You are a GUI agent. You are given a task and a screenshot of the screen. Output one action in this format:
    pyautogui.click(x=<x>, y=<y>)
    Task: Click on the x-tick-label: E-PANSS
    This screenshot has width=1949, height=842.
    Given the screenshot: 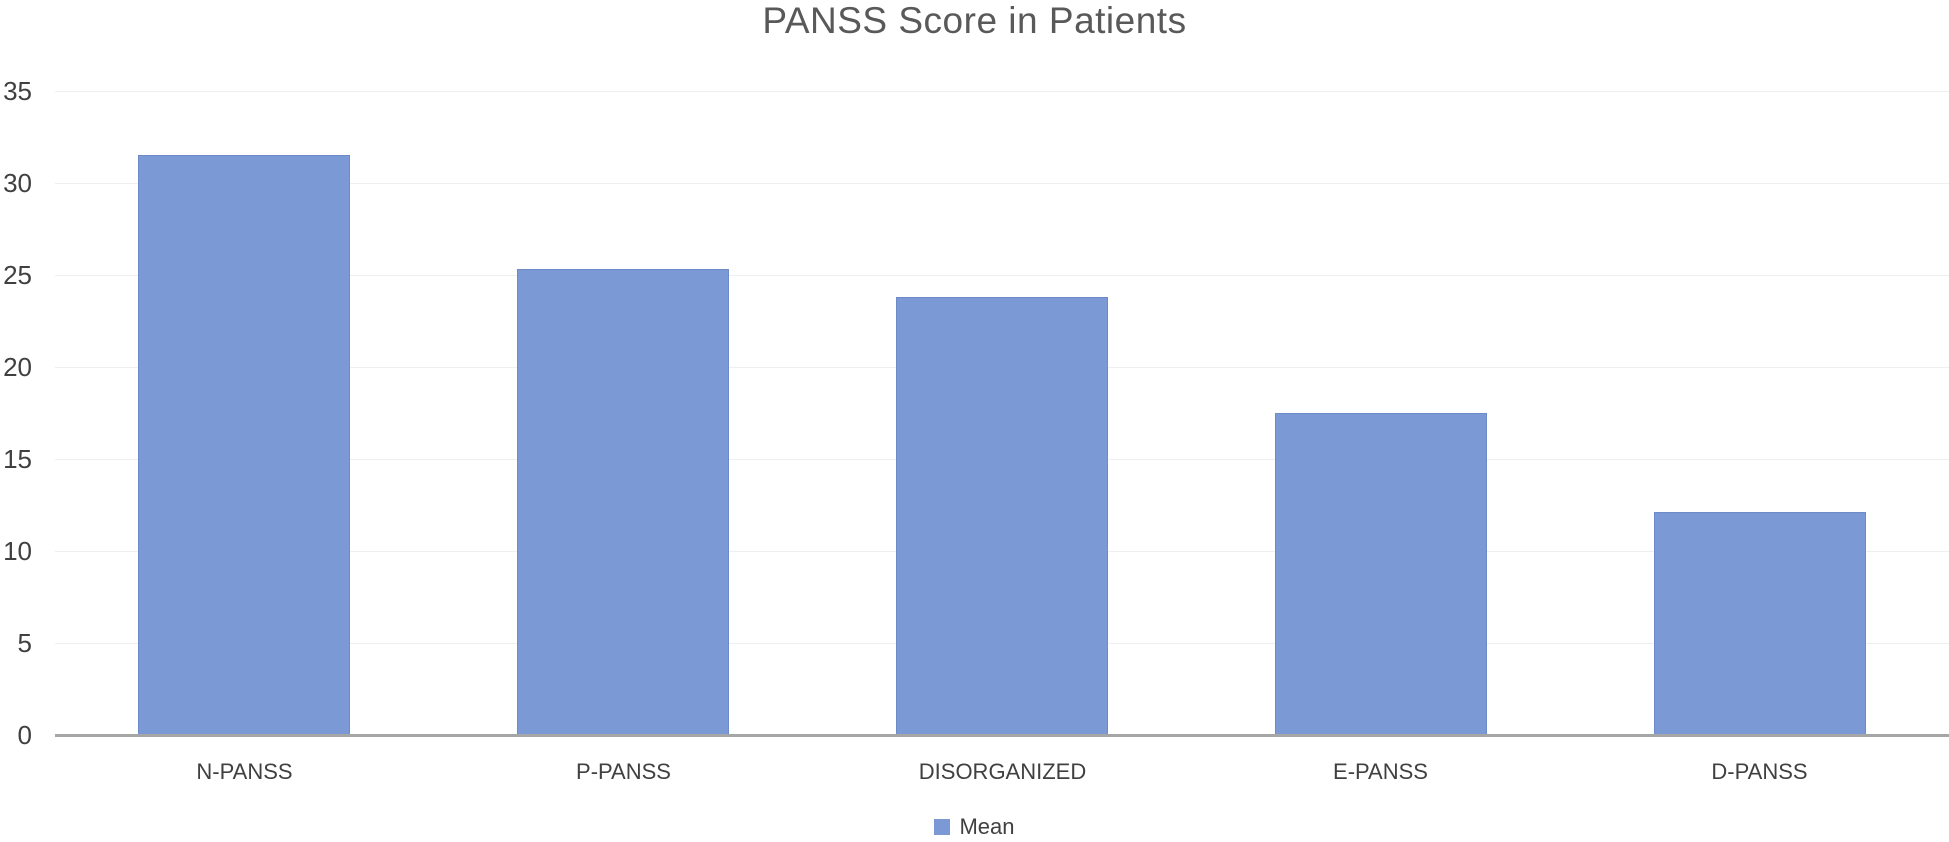 What is the action you would take?
    pyautogui.click(x=1380, y=771)
    